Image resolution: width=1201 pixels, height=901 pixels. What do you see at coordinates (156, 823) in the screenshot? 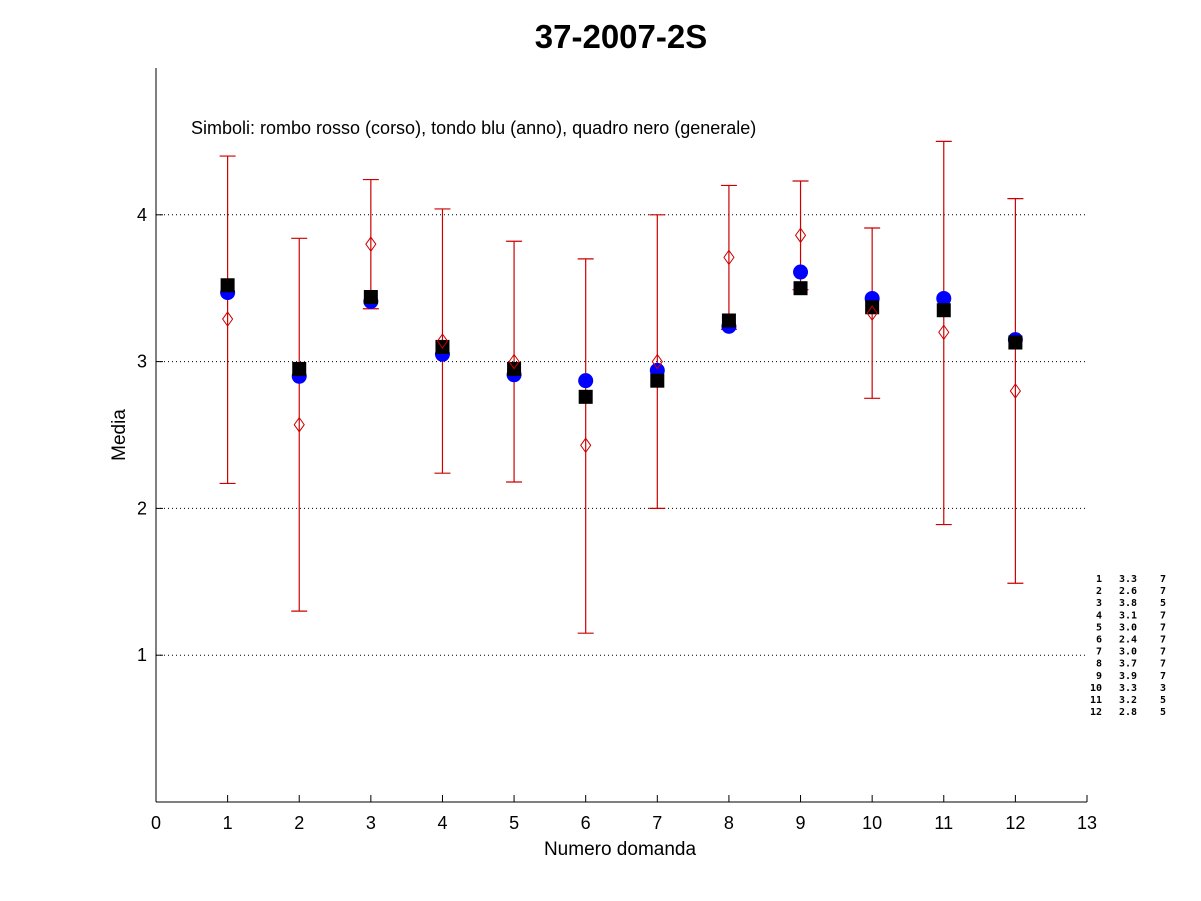
I see `x-tick-label: 0` at bounding box center [156, 823].